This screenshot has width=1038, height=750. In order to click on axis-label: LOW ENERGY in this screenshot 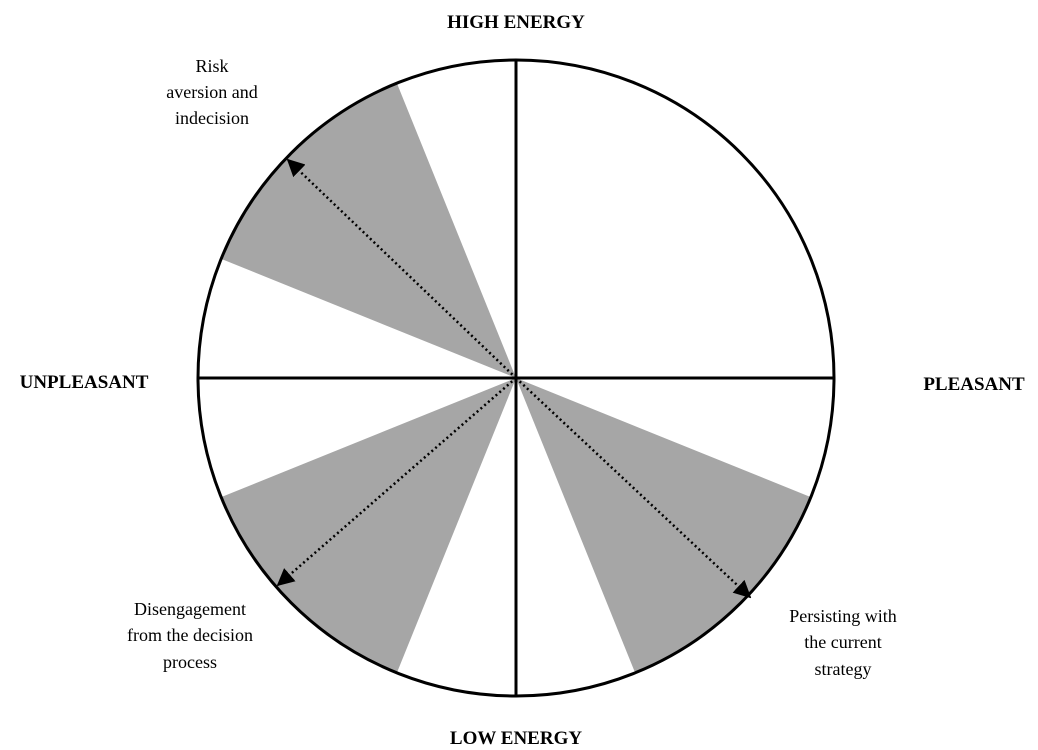, I will do `click(516, 738)`.